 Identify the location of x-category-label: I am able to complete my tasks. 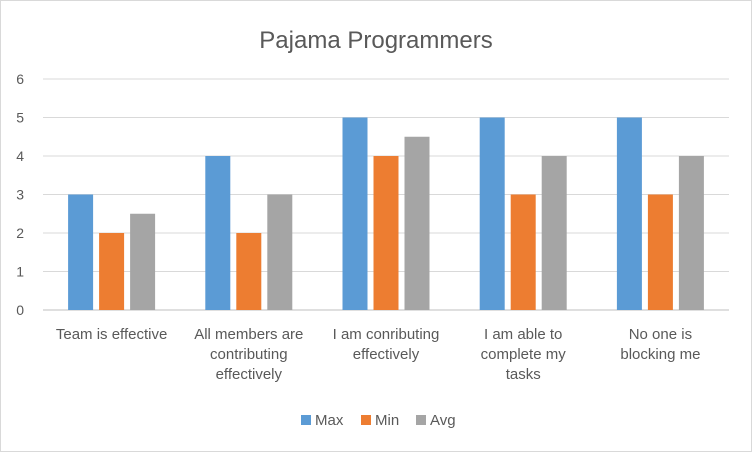
(524, 354).